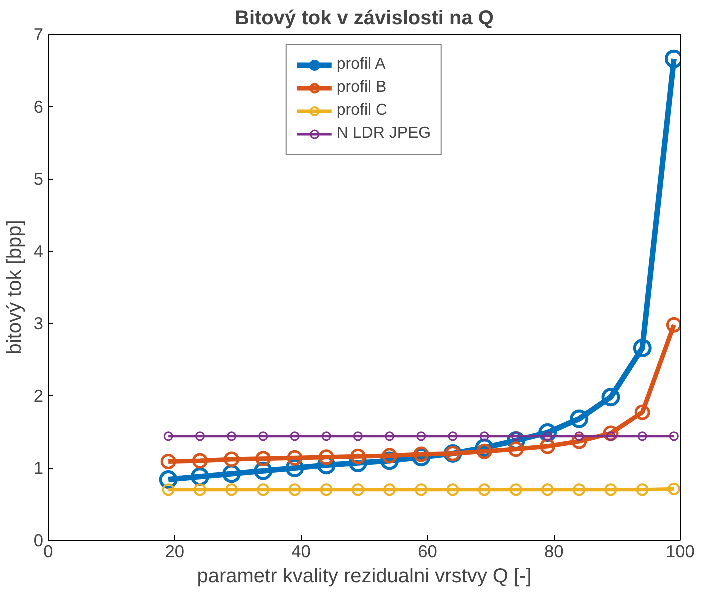 Image resolution: width=704 pixels, height=595 pixels. What do you see at coordinates (361, 65) in the screenshot?
I see `legend-label: profil A` at bounding box center [361, 65].